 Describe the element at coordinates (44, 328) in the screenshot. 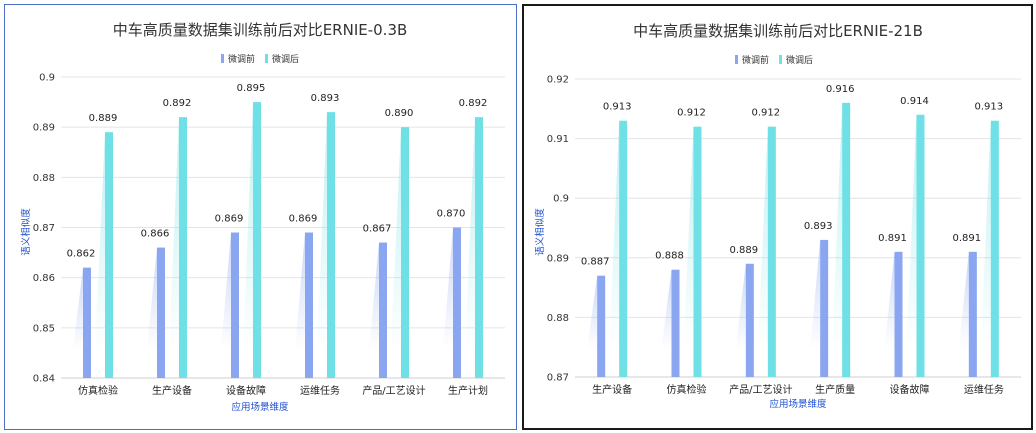

I see `y-tick-label: 0.85` at that location.